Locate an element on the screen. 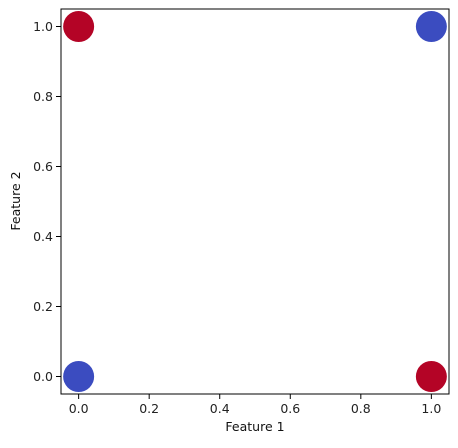 The height and width of the screenshot is (448, 458). y-axis-label: Feature 2 is located at coordinates (15, 200).